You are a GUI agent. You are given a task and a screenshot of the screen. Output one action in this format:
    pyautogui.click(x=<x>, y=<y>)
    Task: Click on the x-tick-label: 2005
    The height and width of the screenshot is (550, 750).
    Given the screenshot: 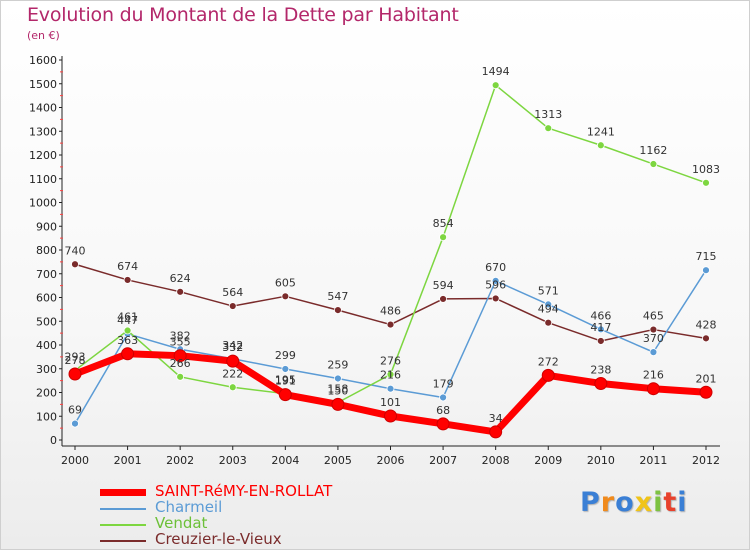 What is the action you would take?
    pyautogui.click(x=338, y=460)
    